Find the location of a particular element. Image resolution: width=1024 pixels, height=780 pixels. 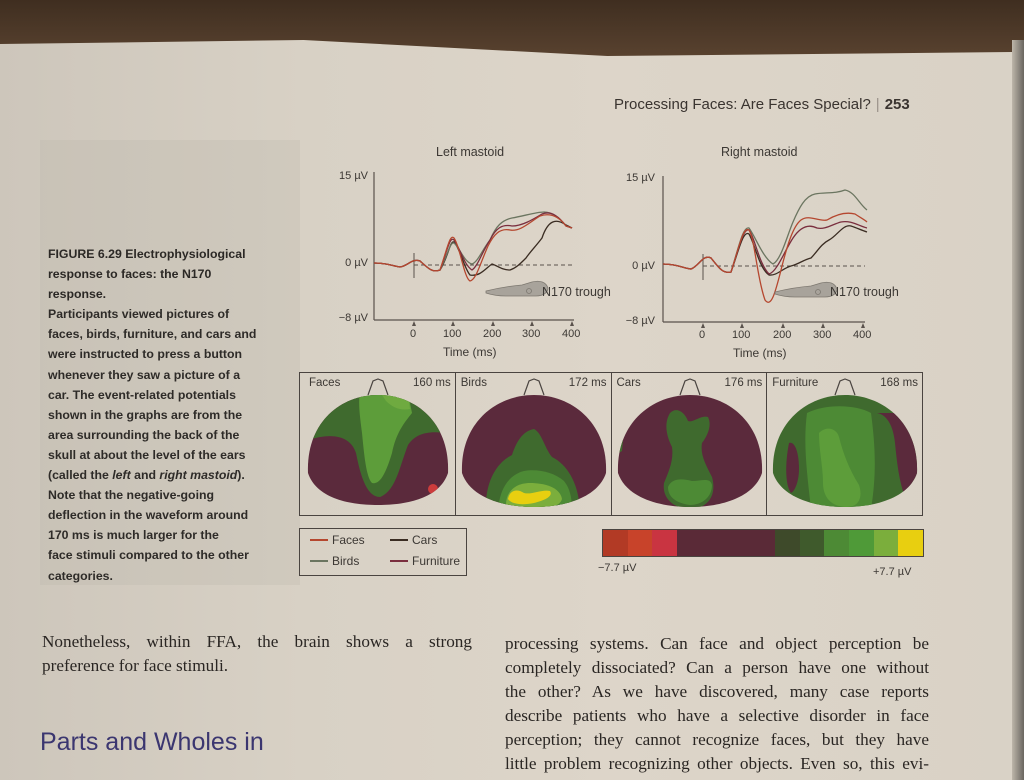

figure-caption-panel is located at coordinates (170, 362).